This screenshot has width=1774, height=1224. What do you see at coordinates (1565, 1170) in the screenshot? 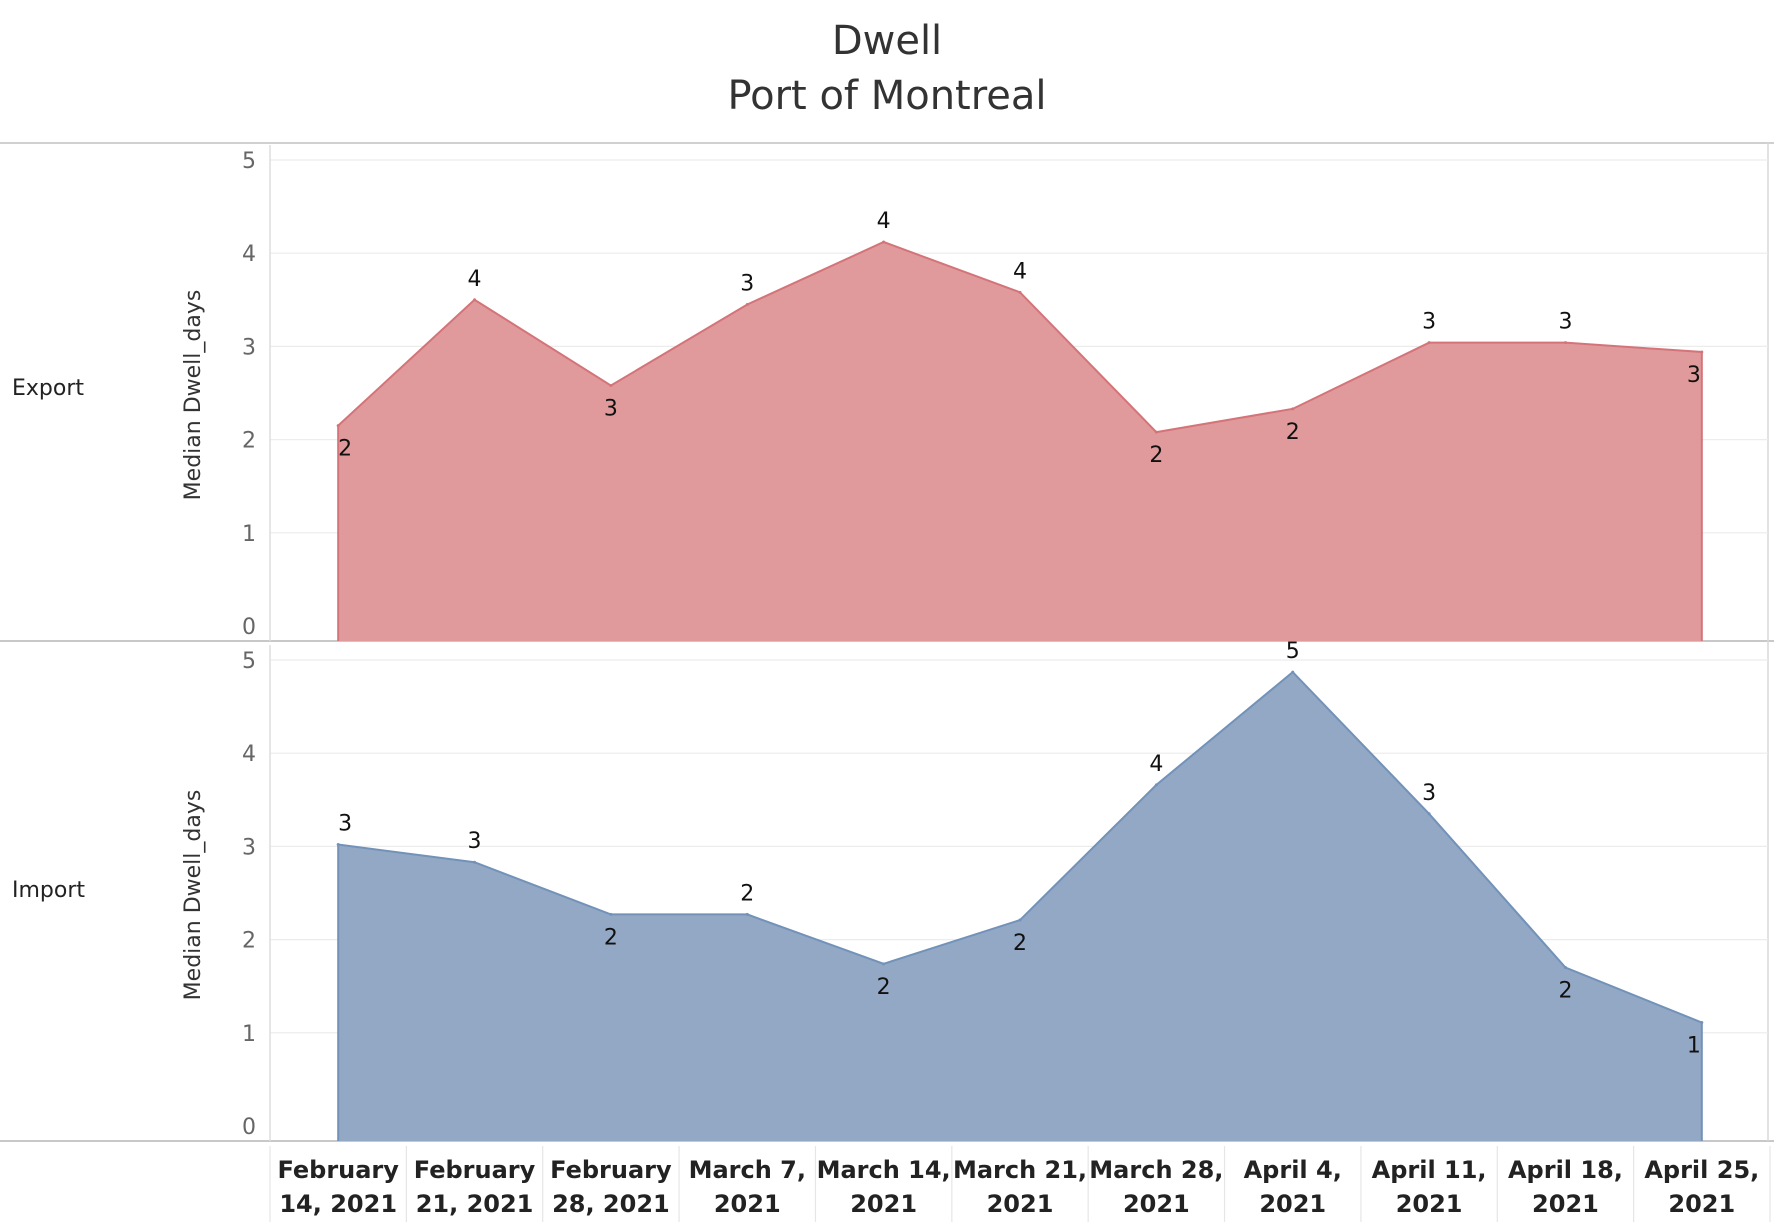
I see `x-tick-label: April 18,` at bounding box center [1565, 1170].